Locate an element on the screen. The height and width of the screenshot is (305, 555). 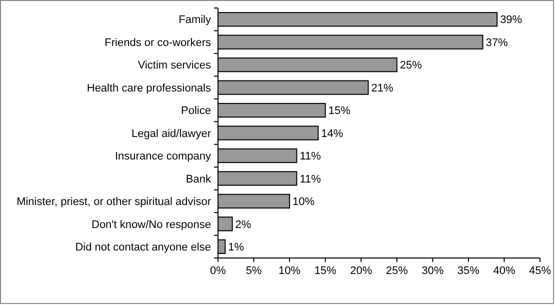
x-tick-label: 25% is located at coordinates (397, 271).